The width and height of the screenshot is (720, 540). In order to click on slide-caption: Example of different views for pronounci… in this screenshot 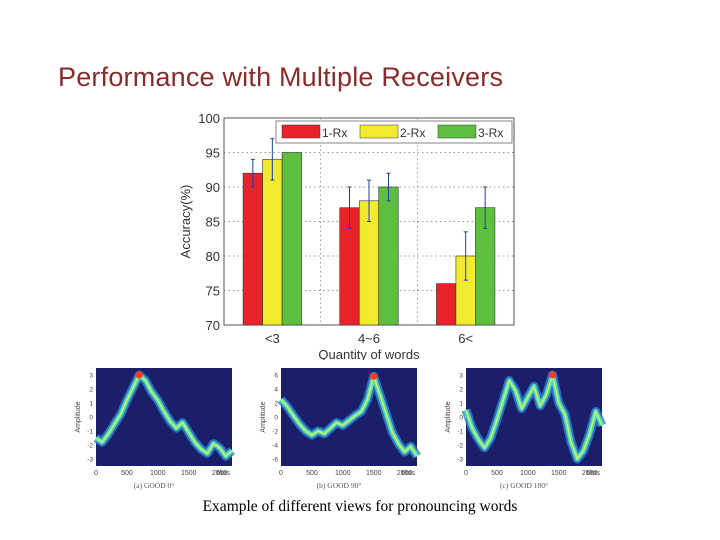, I will do `click(360, 506)`.